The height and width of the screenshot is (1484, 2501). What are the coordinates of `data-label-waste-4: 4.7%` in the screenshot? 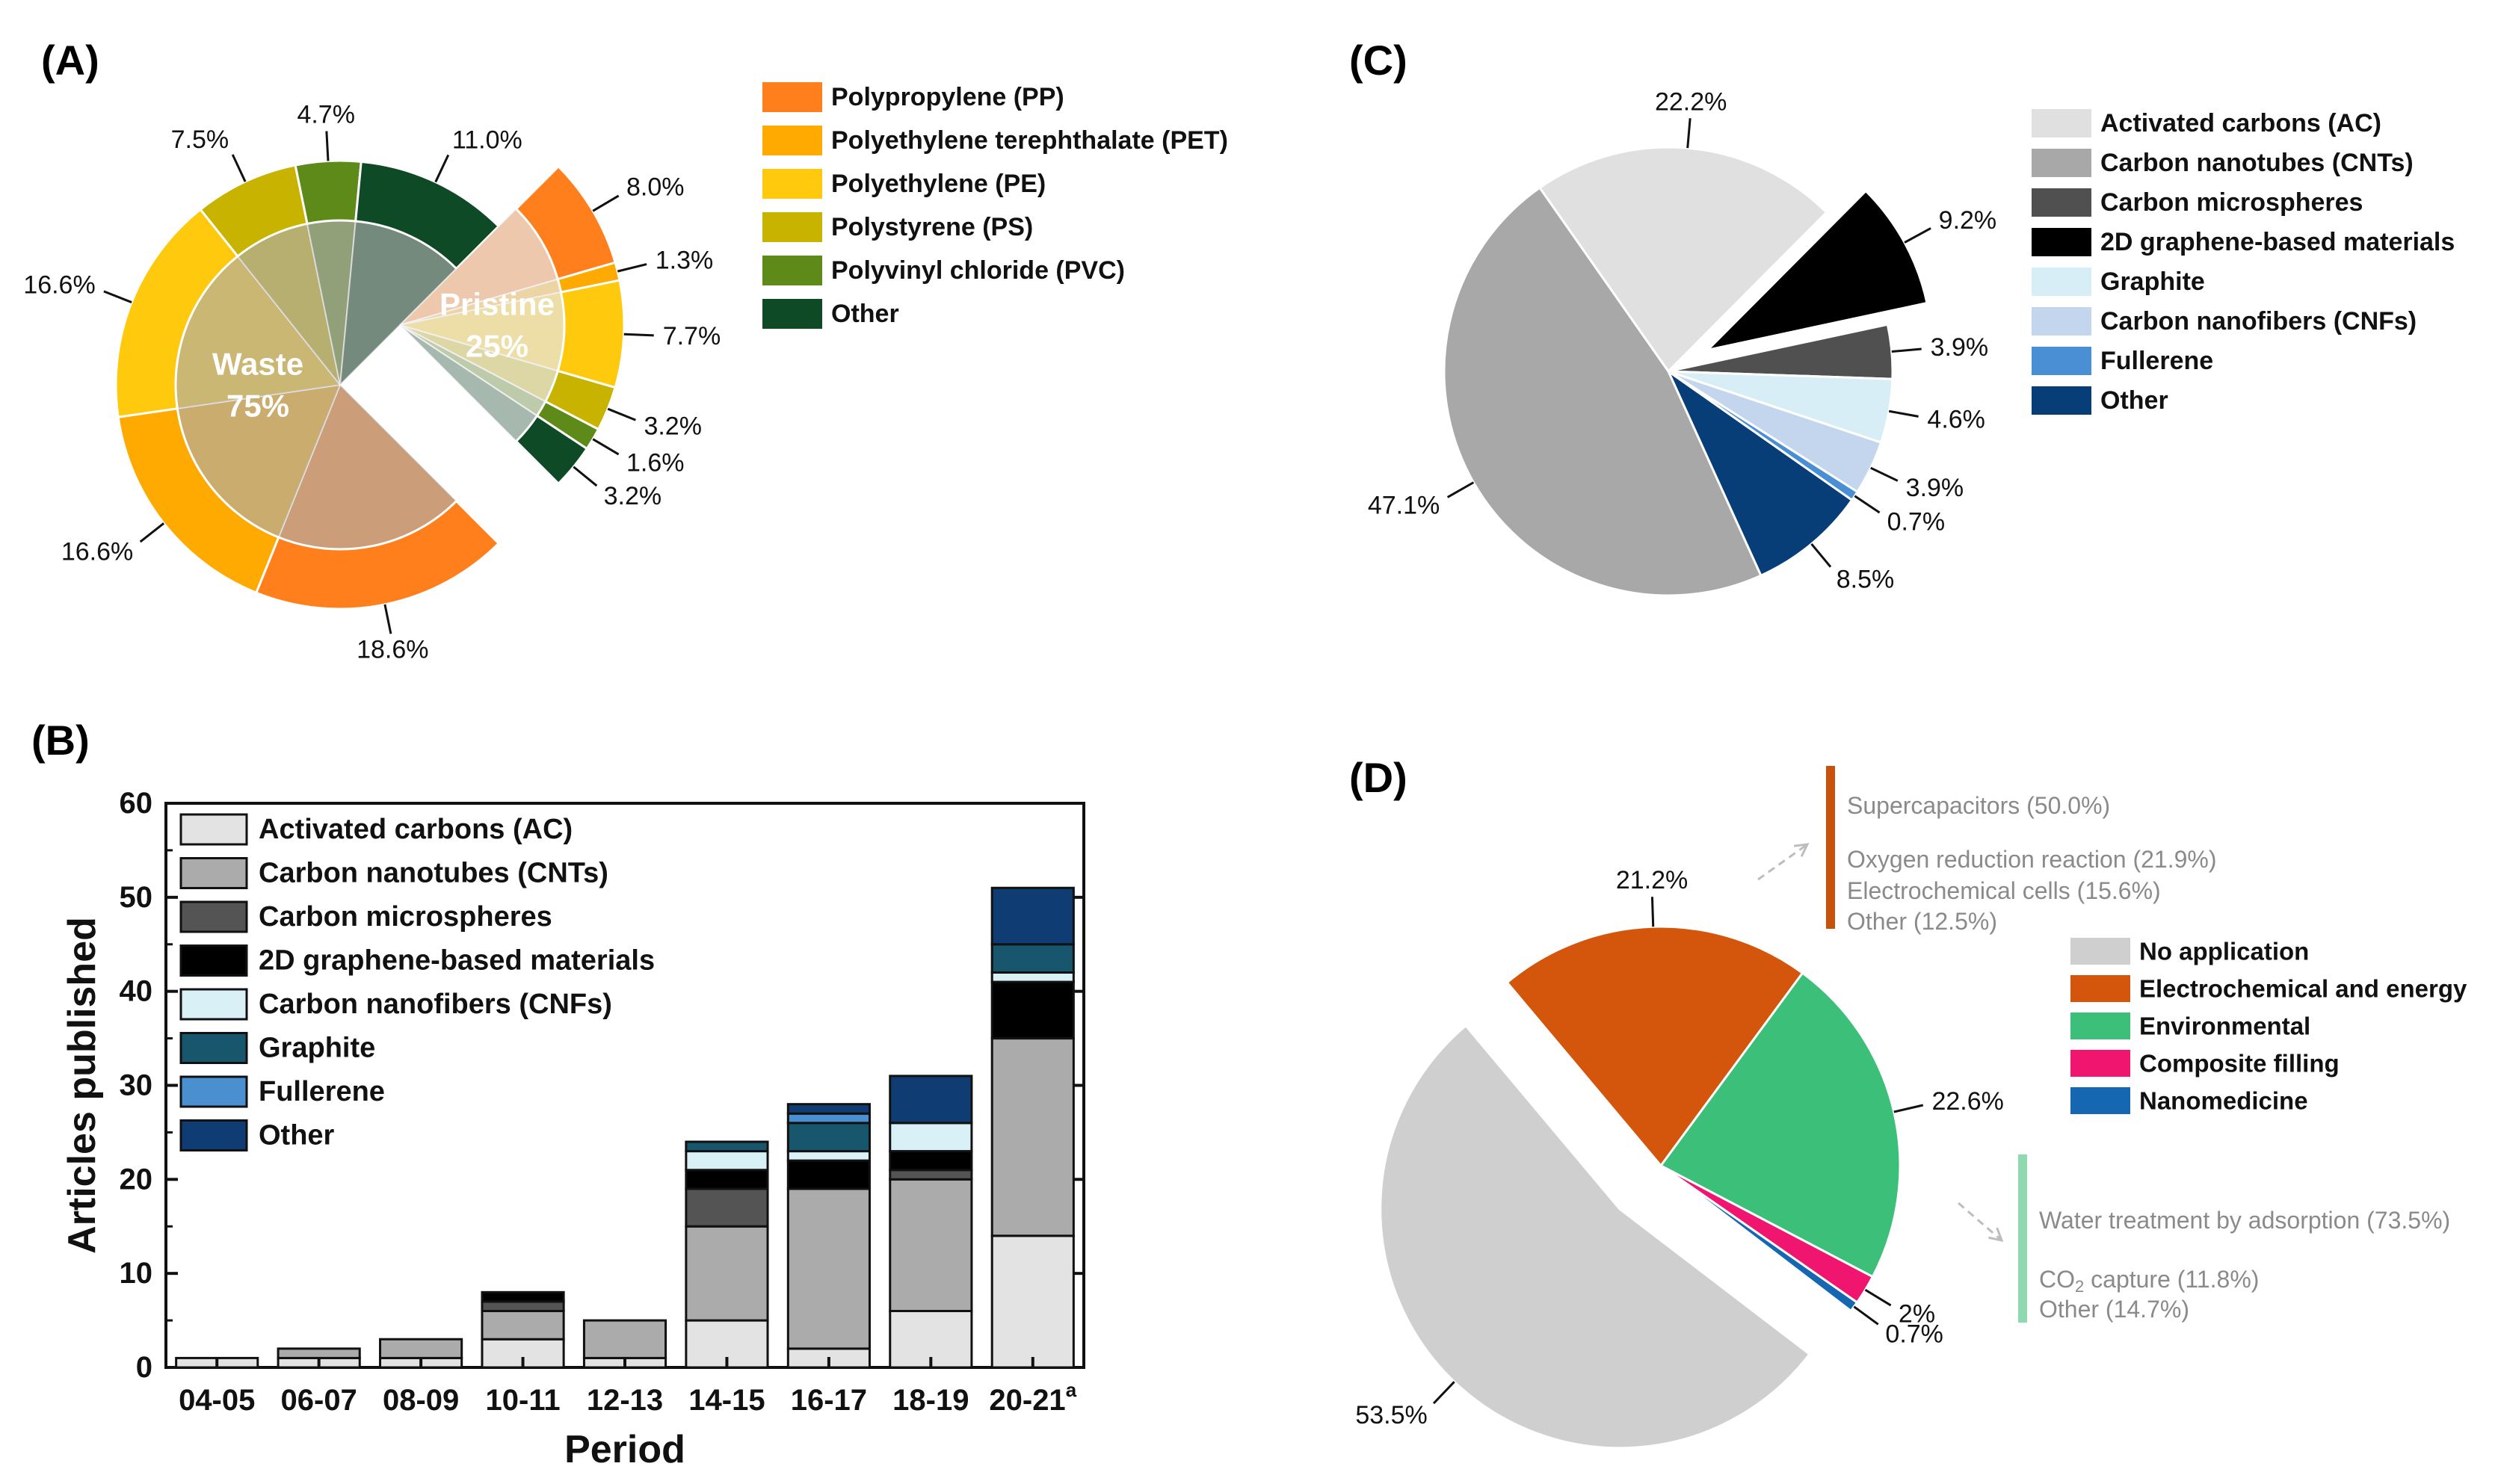 It's located at (326, 115).